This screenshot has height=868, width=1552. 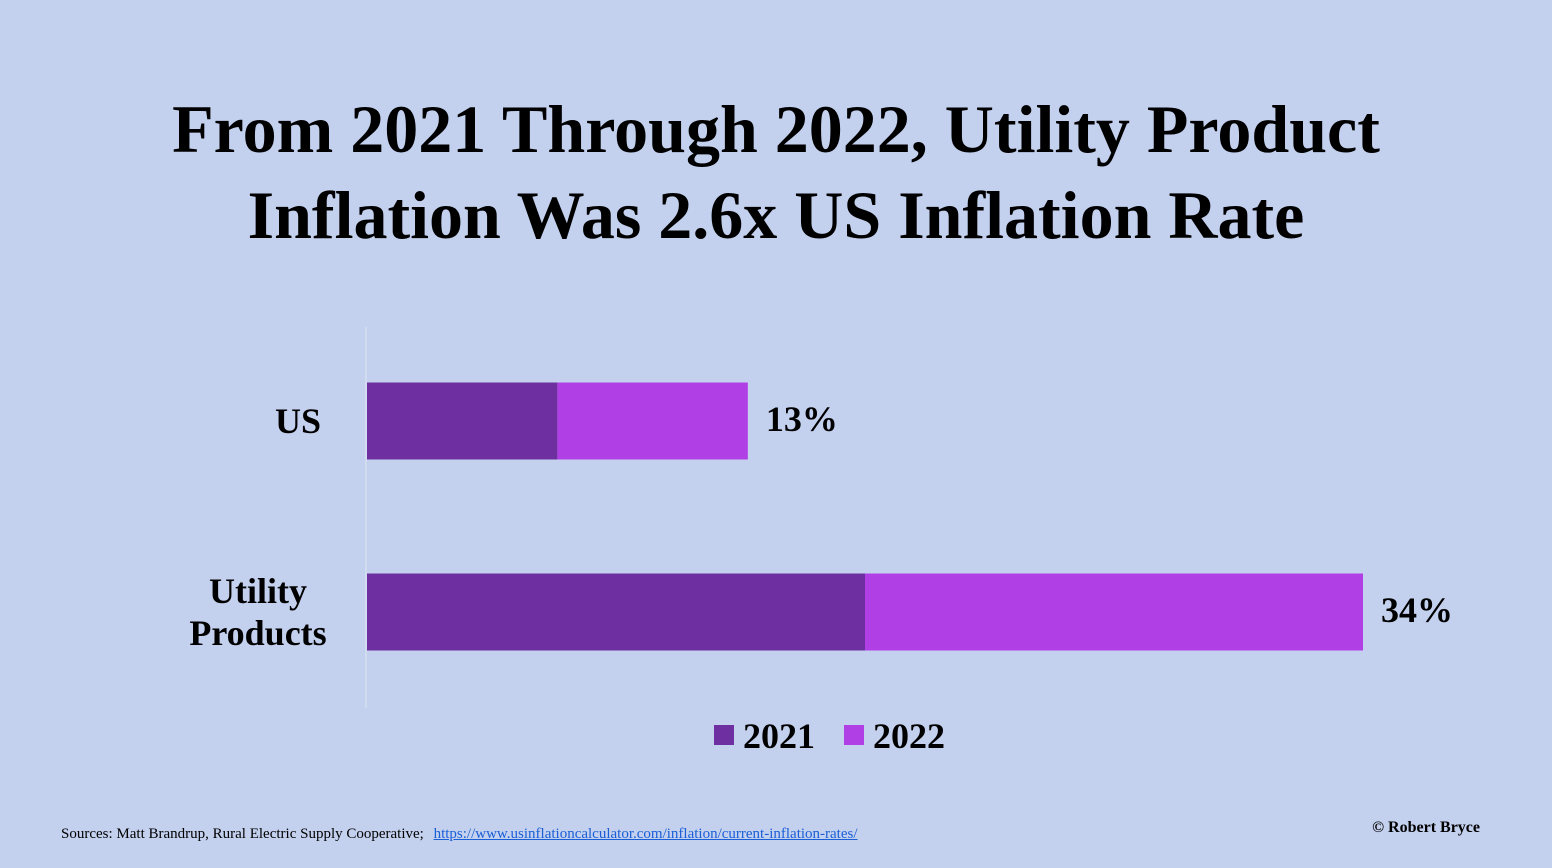 I want to click on legend-swatch-2021, so click(x=724, y=735).